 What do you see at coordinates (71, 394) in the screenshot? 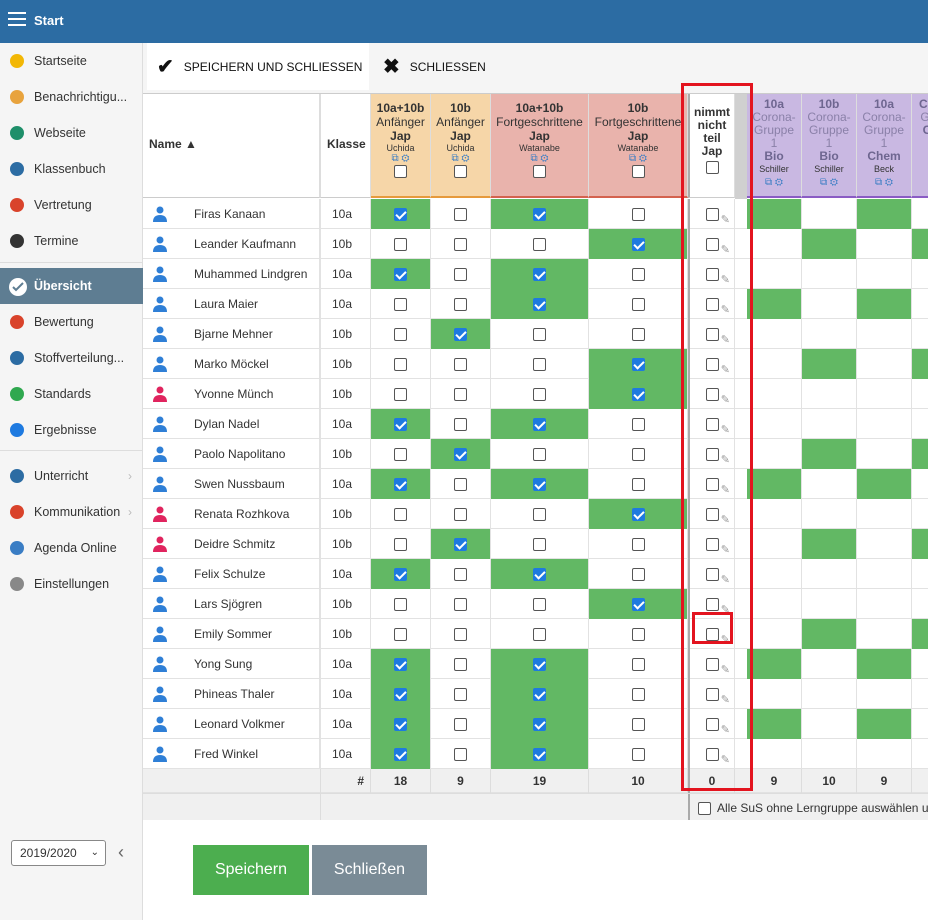
I see `sidebar-item-9: Standards` at bounding box center [71, 394].